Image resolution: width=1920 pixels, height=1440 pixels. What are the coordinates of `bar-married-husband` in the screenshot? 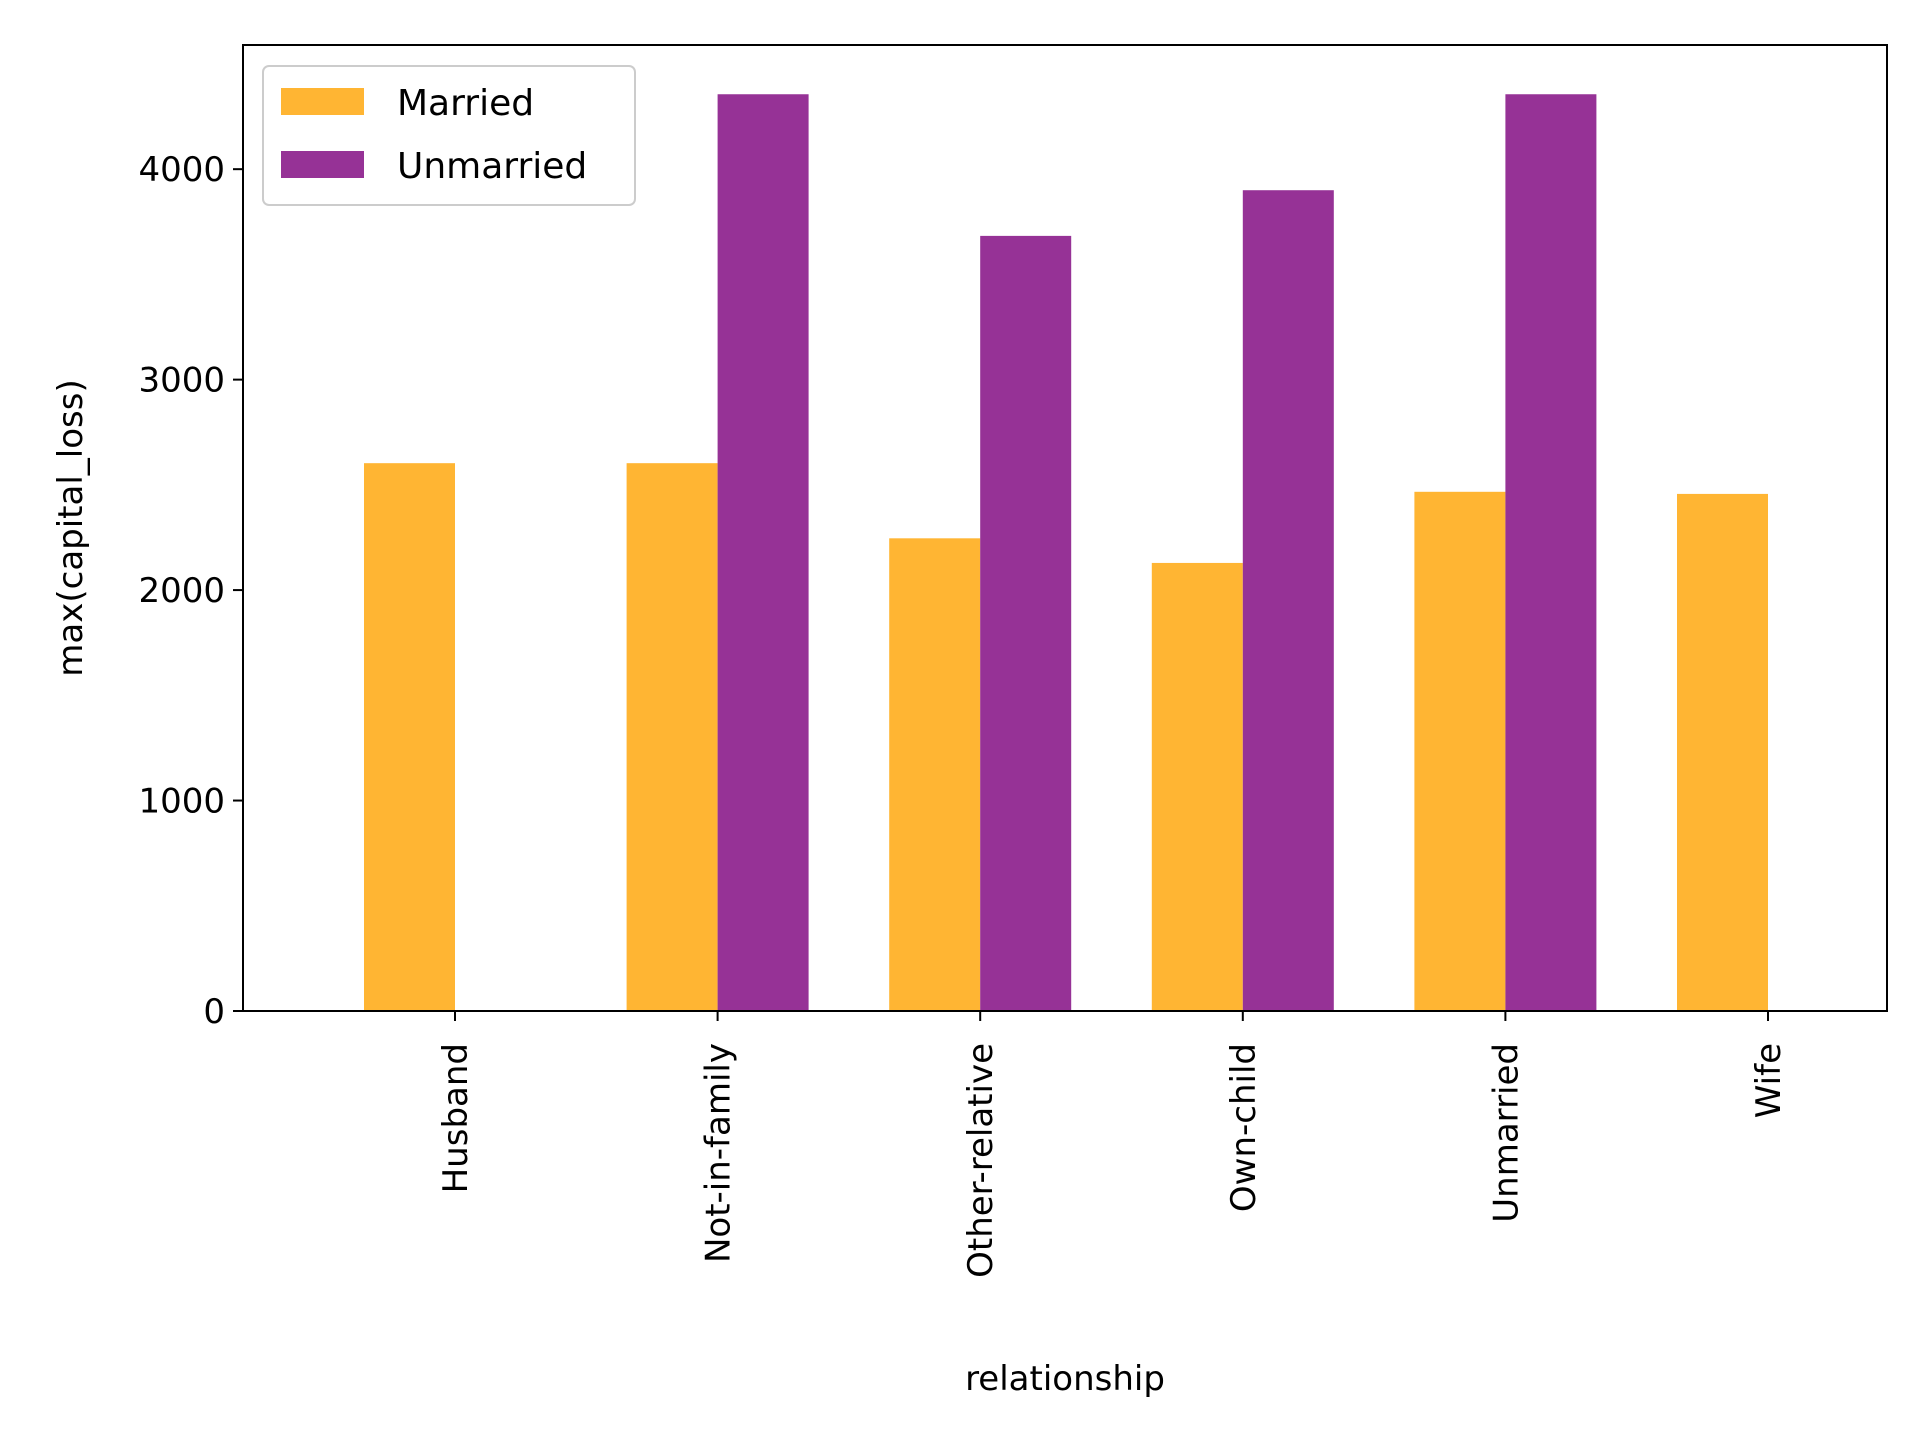 It's located at (409, 737).